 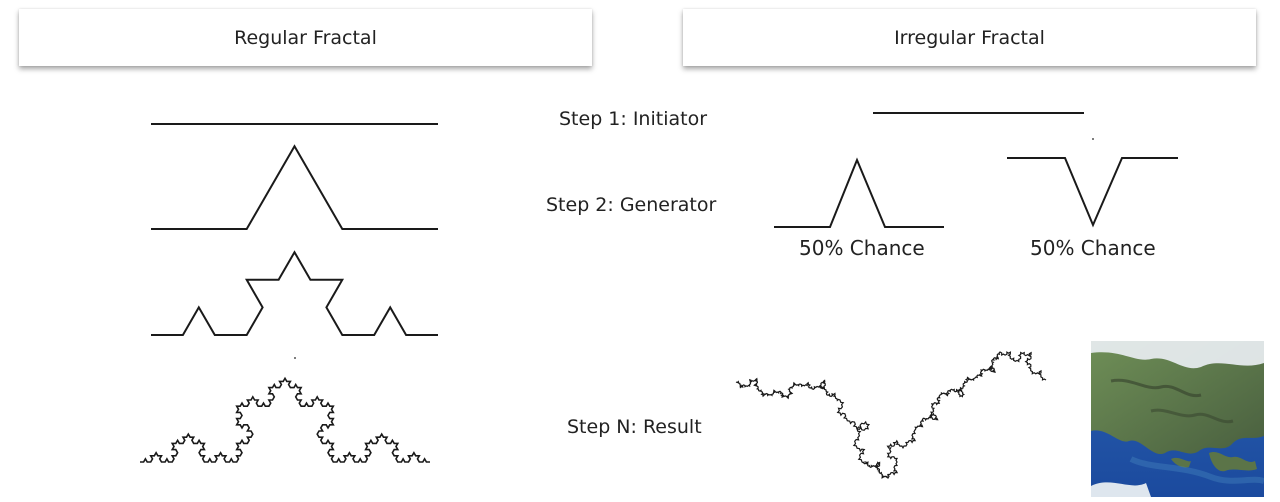 I want to click on irregular-fractal-header: Irregular Fractal, so click(x=969, y=37).